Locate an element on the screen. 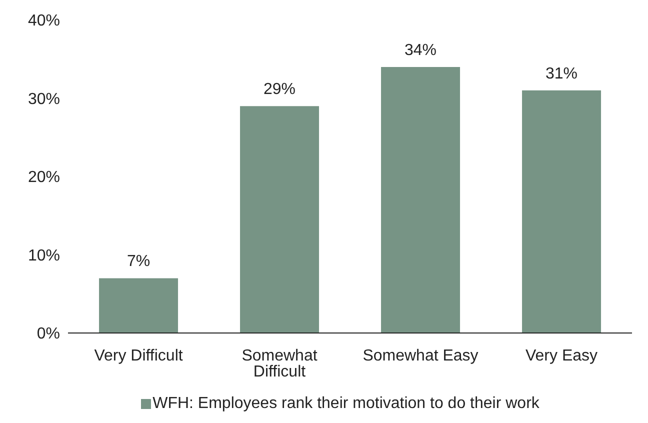  data-label: 34% is located at coordinates (420, 50).